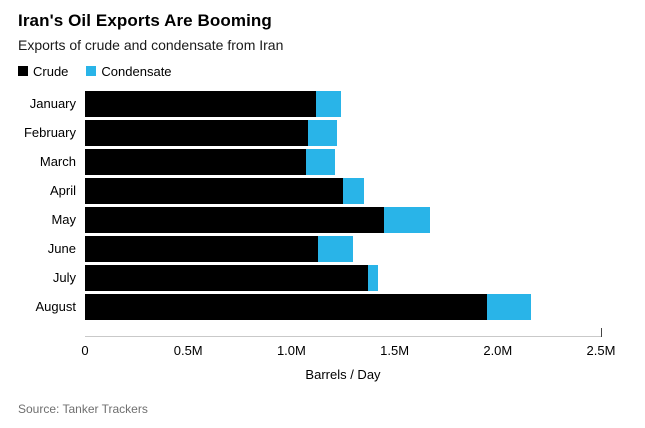 The width and height of the screenshot is (645, 428). I want to click on bar-row: August, so click(322, 306).